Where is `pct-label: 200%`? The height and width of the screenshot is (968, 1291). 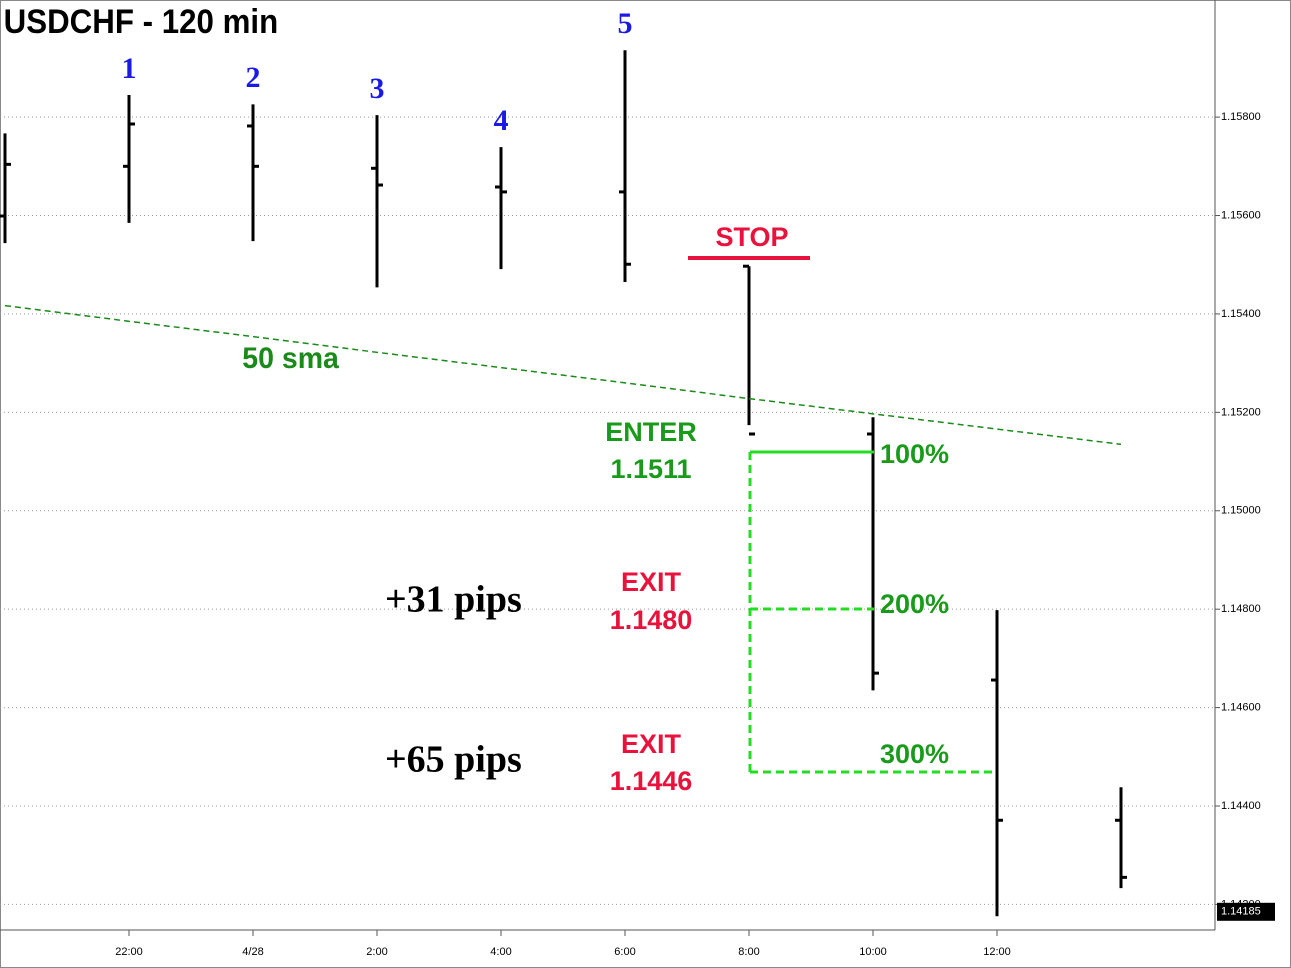
pct-label: 200% is located at coordinates (914, 604).